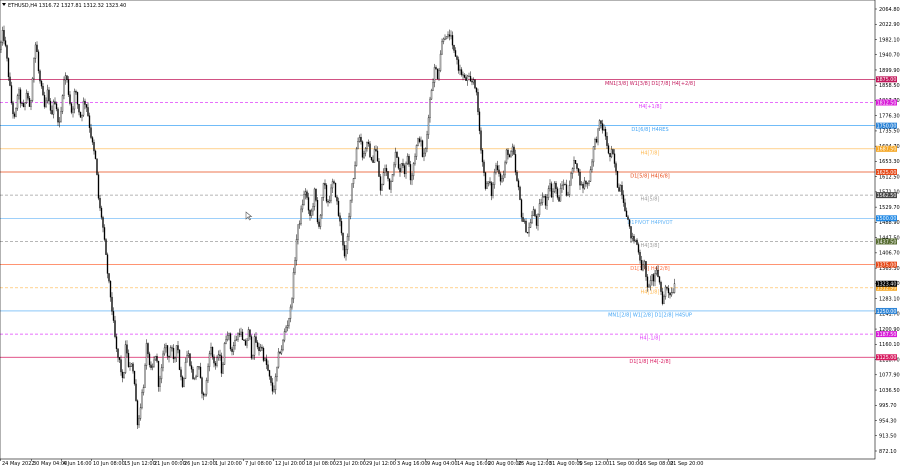 This screenshot has height=468, width=900. I want to click on level-badge-text-5: 1562.50, so click(887, 196).